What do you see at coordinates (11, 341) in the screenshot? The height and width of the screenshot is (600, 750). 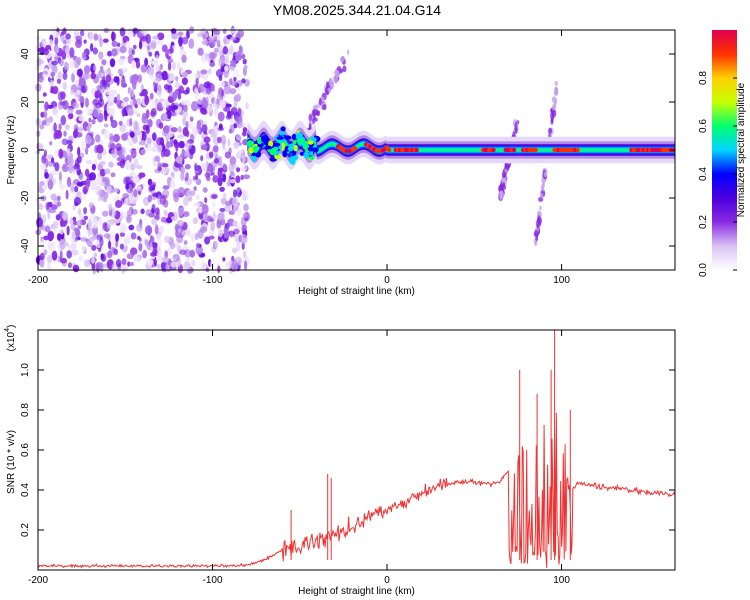 I see `snr-scale-base: (x10` at bounding box center [11, 341].